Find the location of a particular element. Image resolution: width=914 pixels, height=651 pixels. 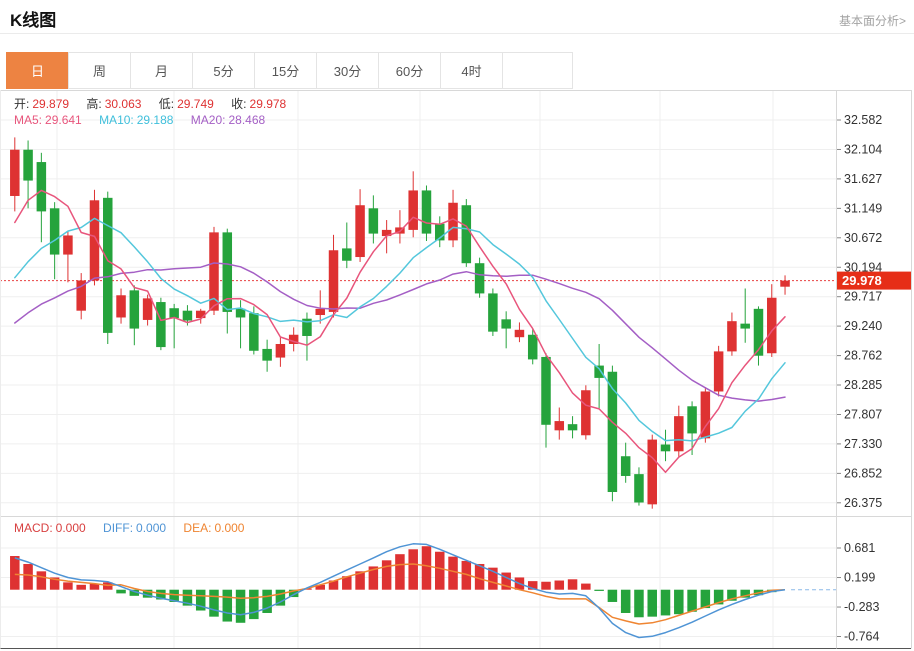

macd-axis-label: -0.764 is located at coordinates (861, 637).